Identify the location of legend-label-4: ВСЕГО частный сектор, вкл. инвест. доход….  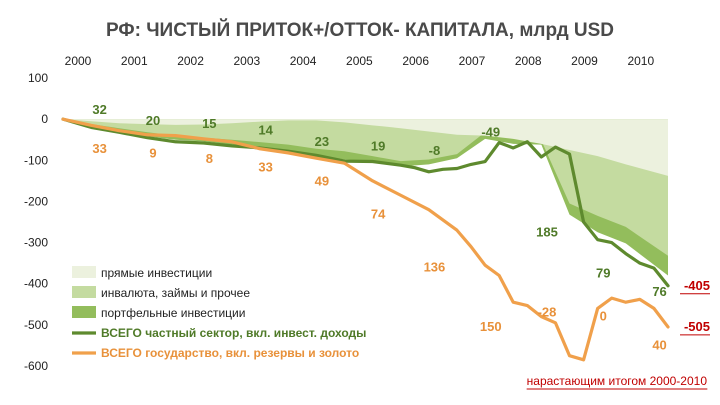
(233, 333).